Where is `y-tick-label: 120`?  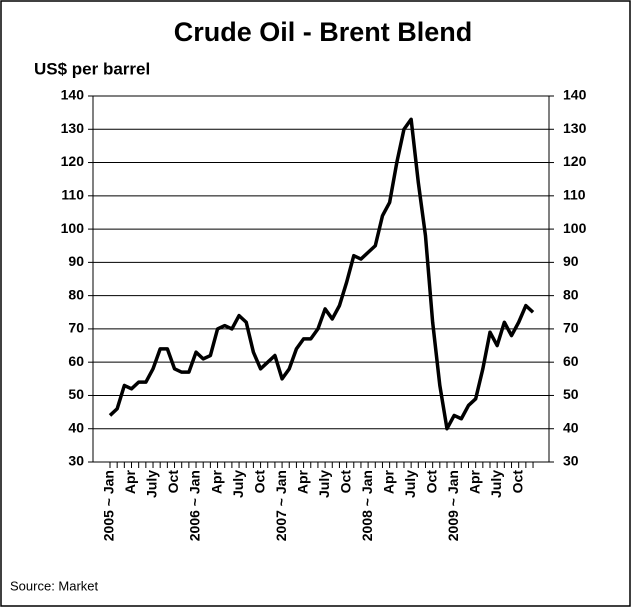
y-tick-label: 120 is located at coordinates (73, 161).